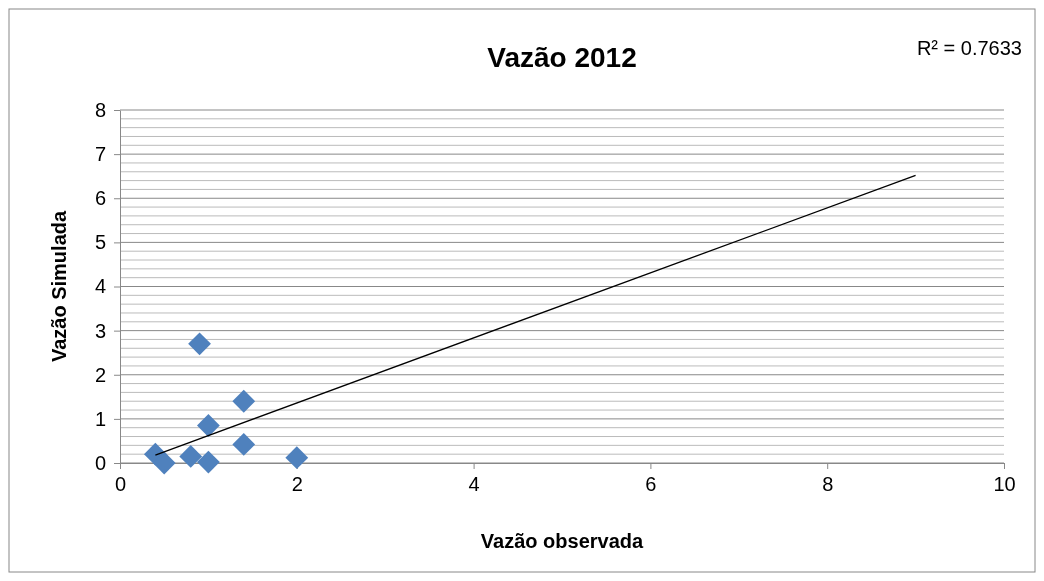 This screenshot has width=1044, height=581. What do you see at coordinates (100, 109) in the screenshot?
I see `y-tick-label: 8` at bounding box center [100, 109].